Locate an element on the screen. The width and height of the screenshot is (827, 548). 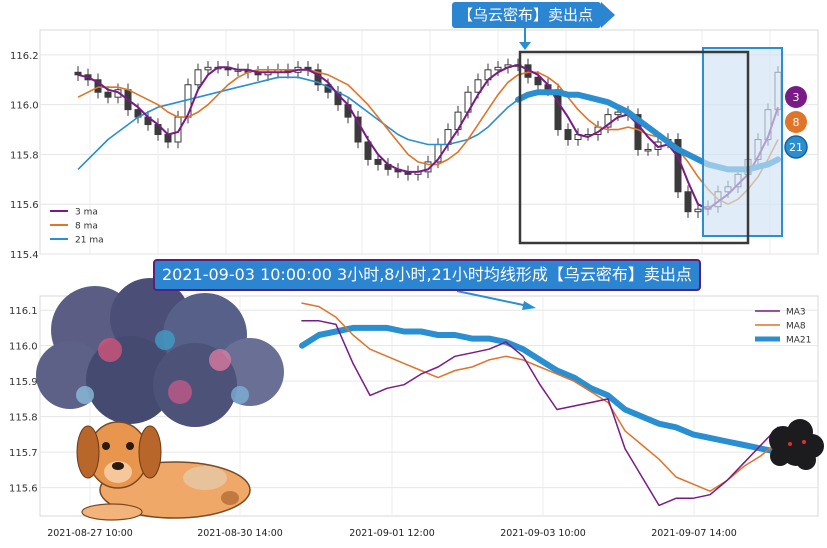
bottom-x-tick-label: 2021-09-03 10:00 is located at coordinates (543, 533).